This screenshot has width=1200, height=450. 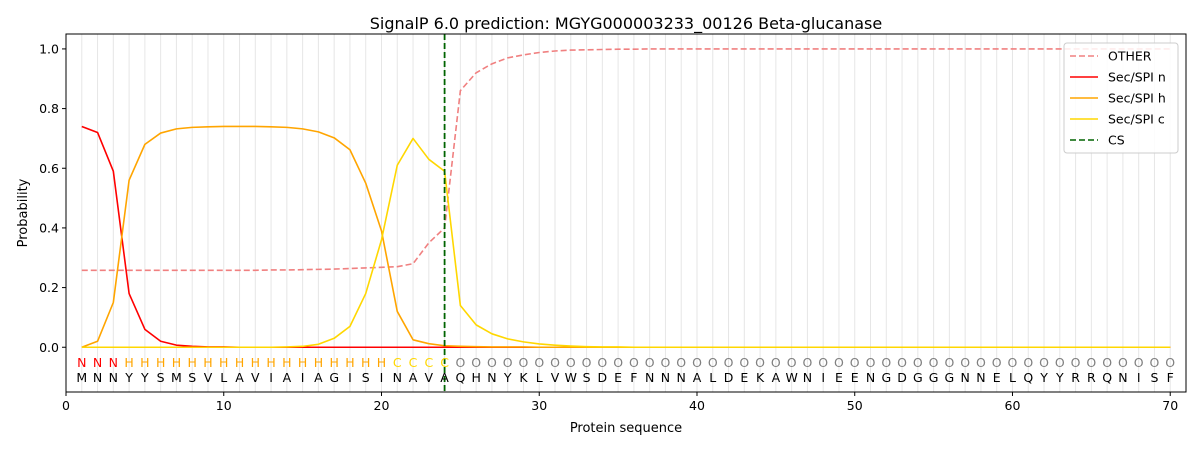 I want to click on y-axis-label: Probability, so click(x=23, y=212).